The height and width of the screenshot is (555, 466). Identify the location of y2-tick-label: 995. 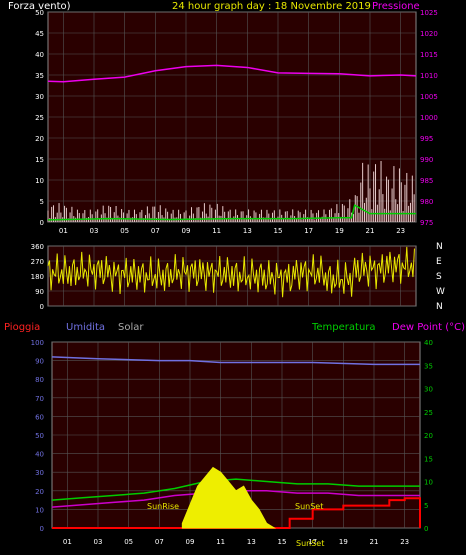
(426, 139).